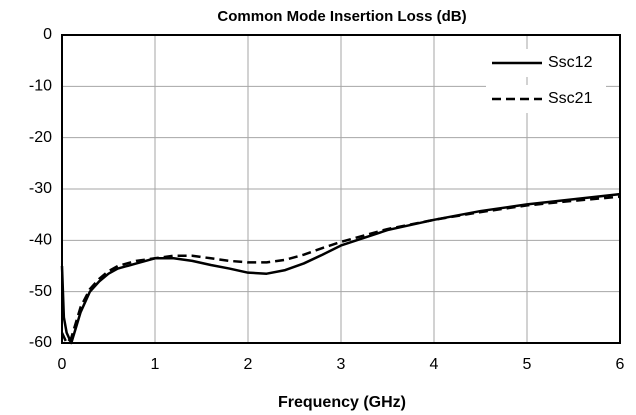  Describe the element at coordinates (40, 342) in the screenshot. I see `y-tick-label: -60` at that location.